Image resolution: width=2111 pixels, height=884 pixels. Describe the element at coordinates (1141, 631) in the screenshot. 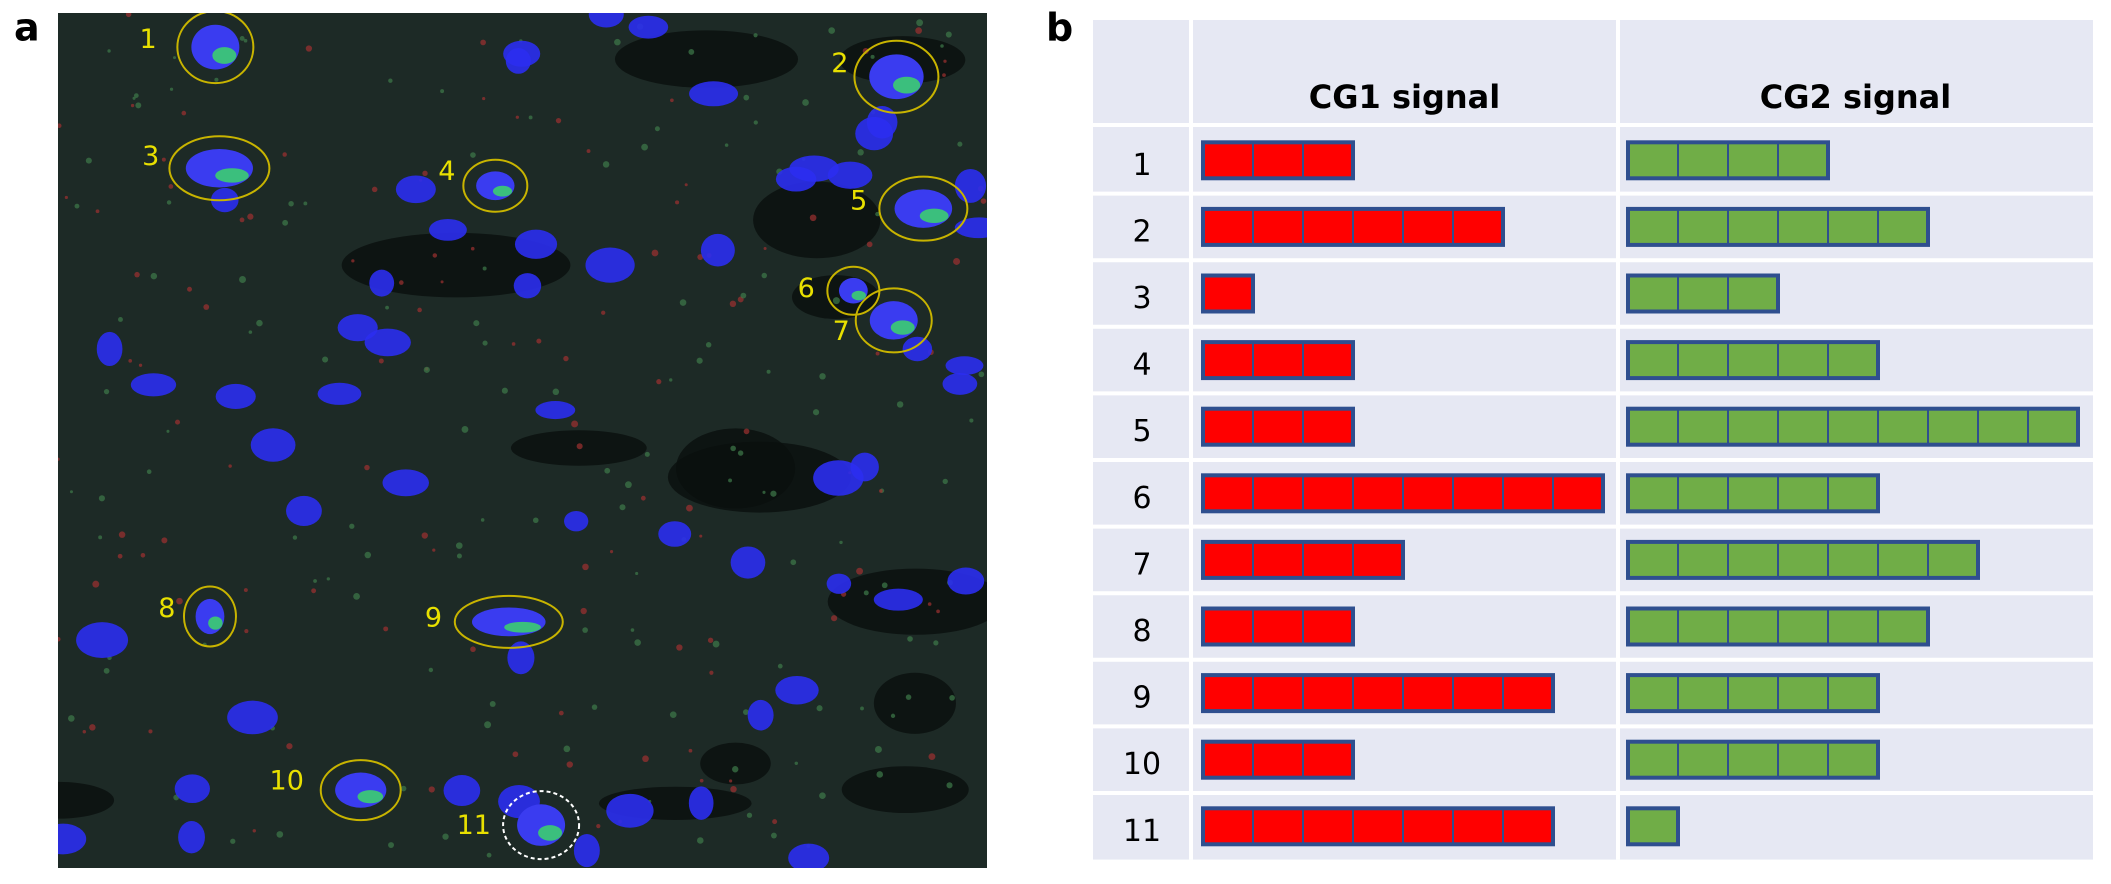

I see `row-label: 8` at that location.